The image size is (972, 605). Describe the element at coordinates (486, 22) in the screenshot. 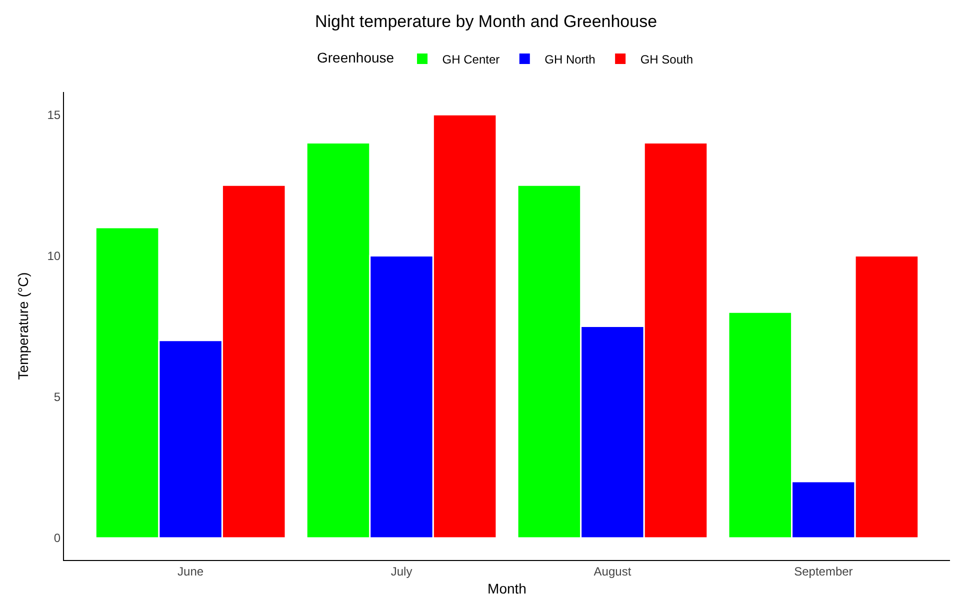

I see `chart-title: Night temperature by Month and Greenhouse` at that location.